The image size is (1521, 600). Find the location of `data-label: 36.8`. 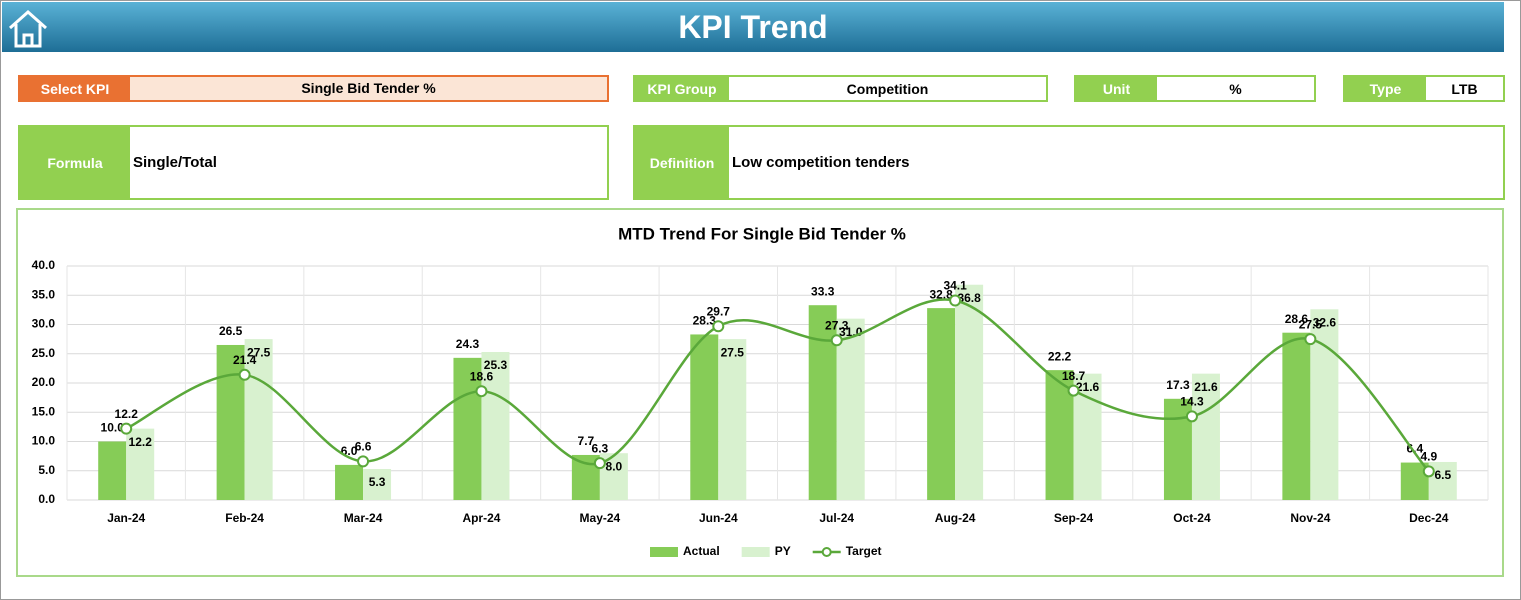

data-label: 36.8 is located at coordinates (969, 298).